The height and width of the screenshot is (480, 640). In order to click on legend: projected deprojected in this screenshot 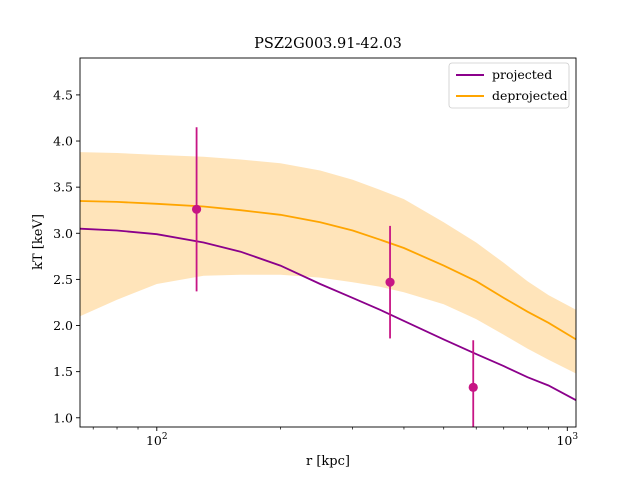, I will do `click(509, 85)`.